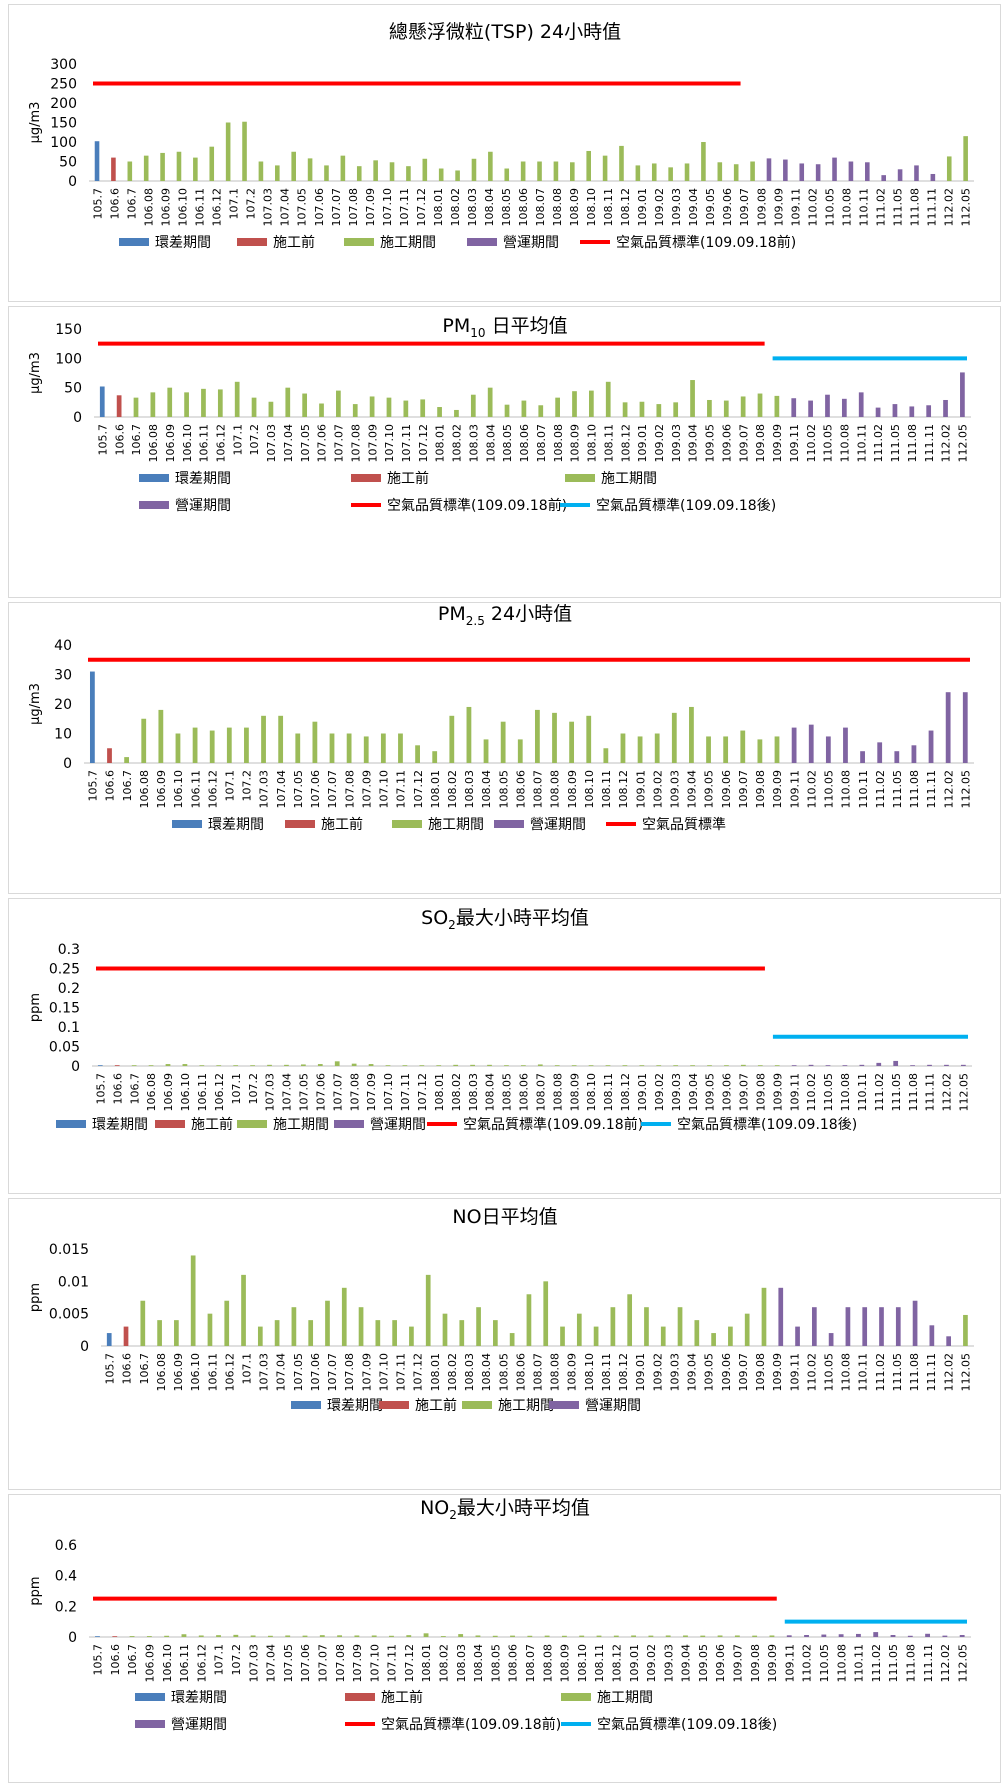 The image size is (1001, 1783). Describe the element at coordinates (777, 443) in the screenshot. I see `x-tick-label: 109.09` at that location.